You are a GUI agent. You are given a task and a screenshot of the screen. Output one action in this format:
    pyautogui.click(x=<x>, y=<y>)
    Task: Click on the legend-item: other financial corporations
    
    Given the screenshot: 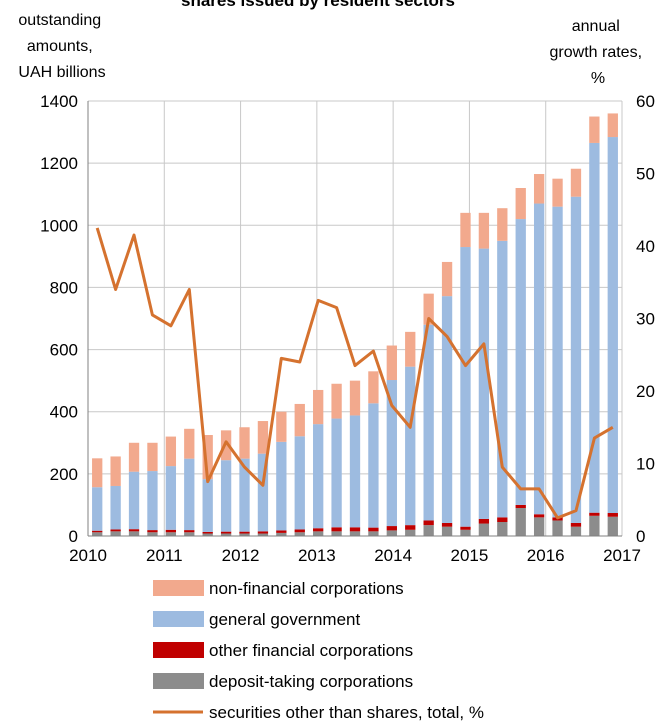 What is the action you would take?
    pyautogui.click(x=283, y=650)
    